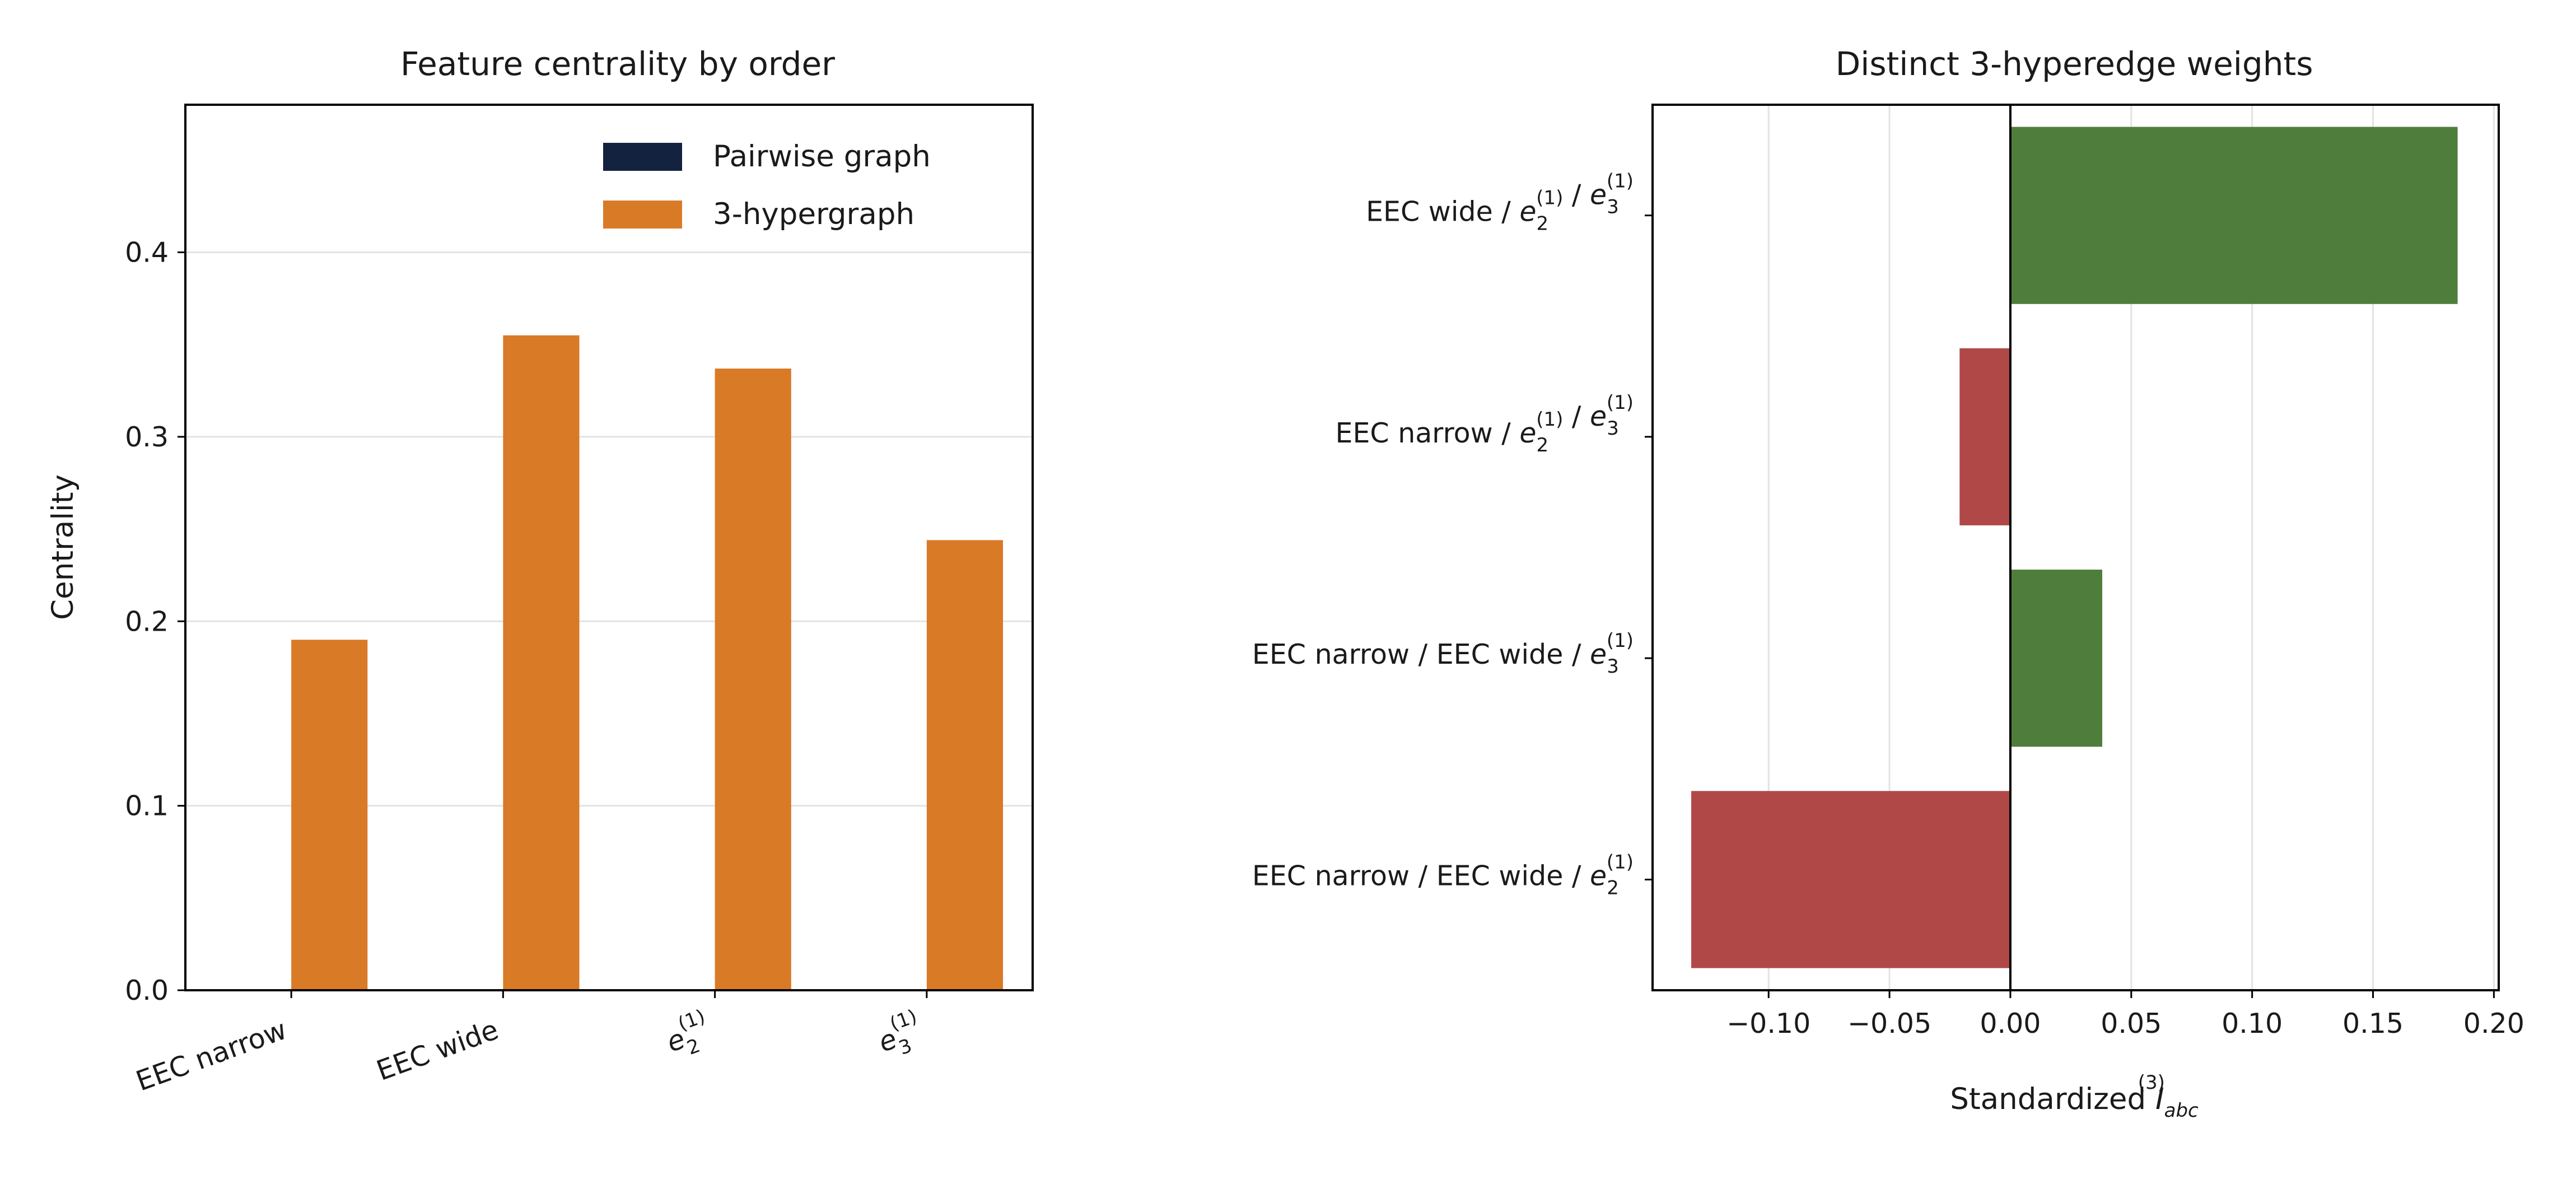  Describe the element at coordinates (63, 547) in the screenshot. I see `centrality-y-axis-label: Centrality` at that location.